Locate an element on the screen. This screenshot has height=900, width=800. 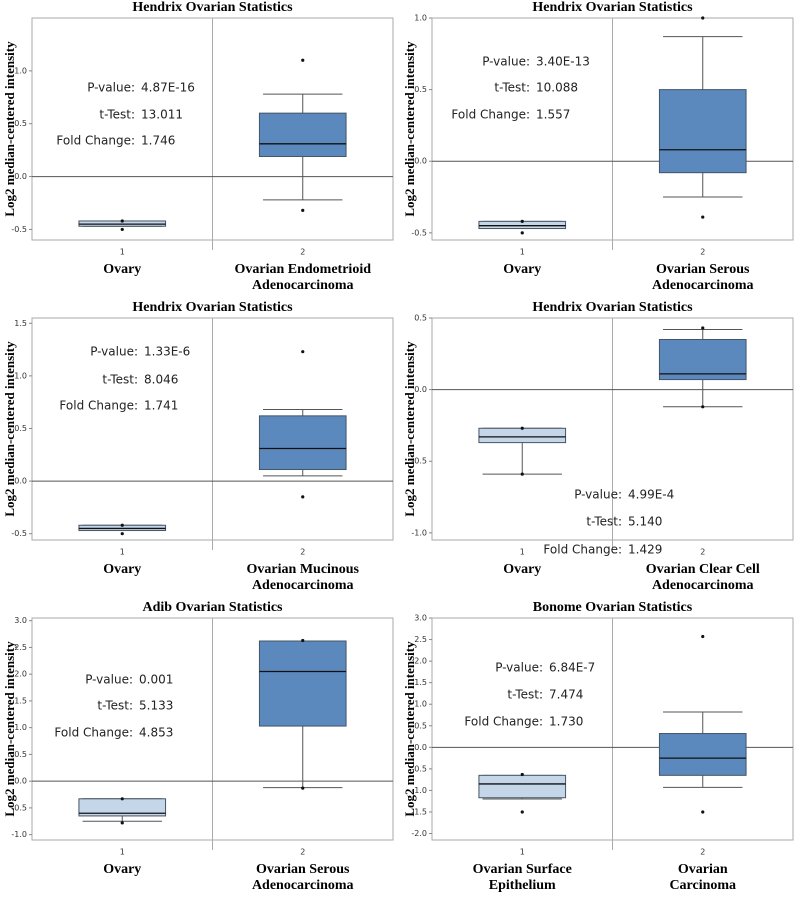
stat-value: 4.99E-4 is located at coordinates (651, 495).